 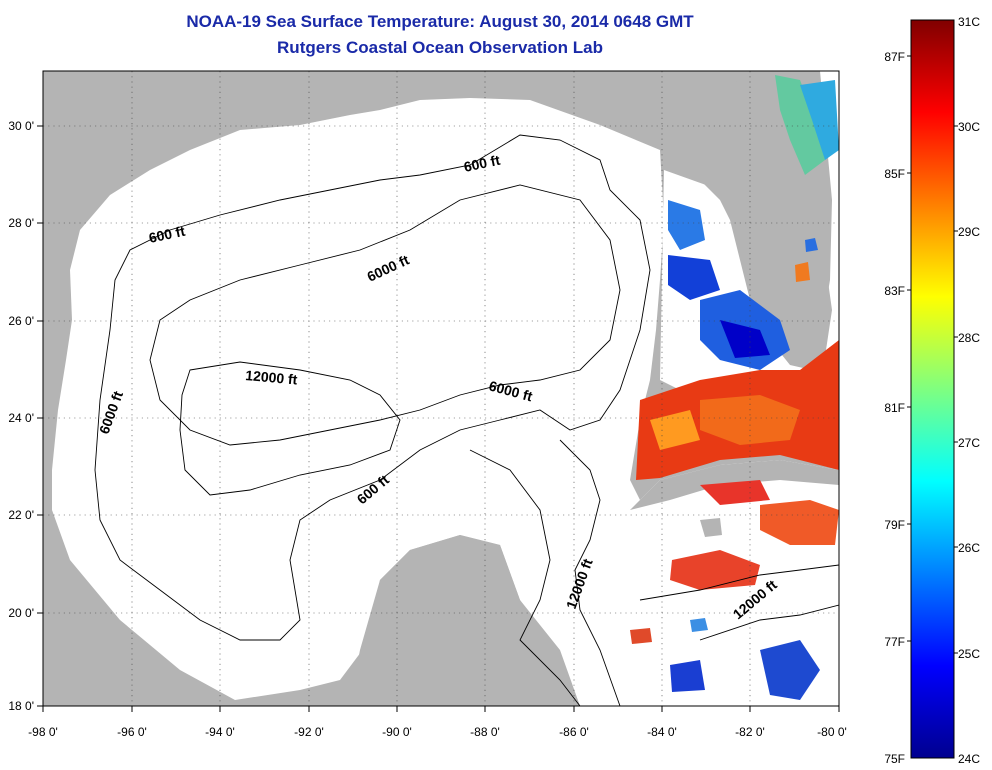 I want to click on contour-caribbean-12000ft, so click(x=739, y=582).